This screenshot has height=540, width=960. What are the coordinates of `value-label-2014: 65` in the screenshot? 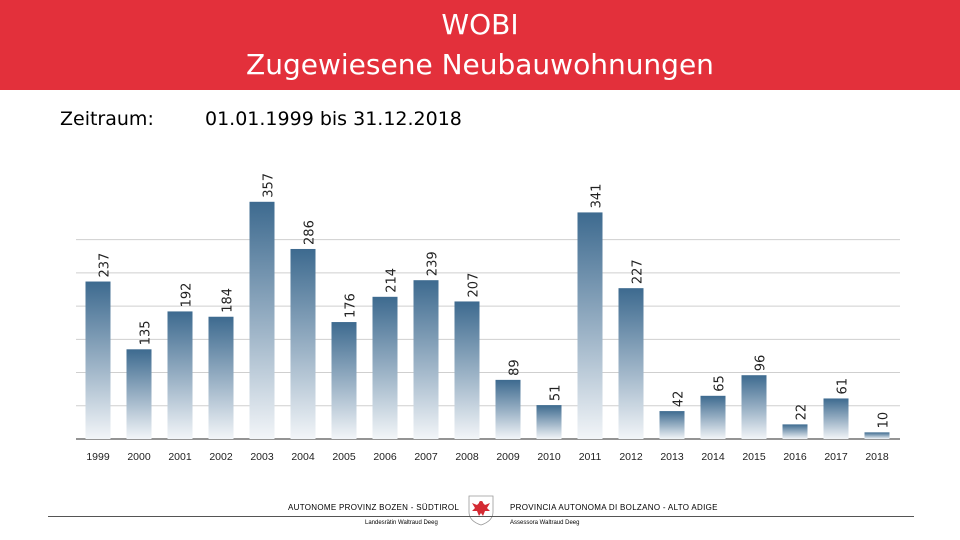 It's located at (720, 383).